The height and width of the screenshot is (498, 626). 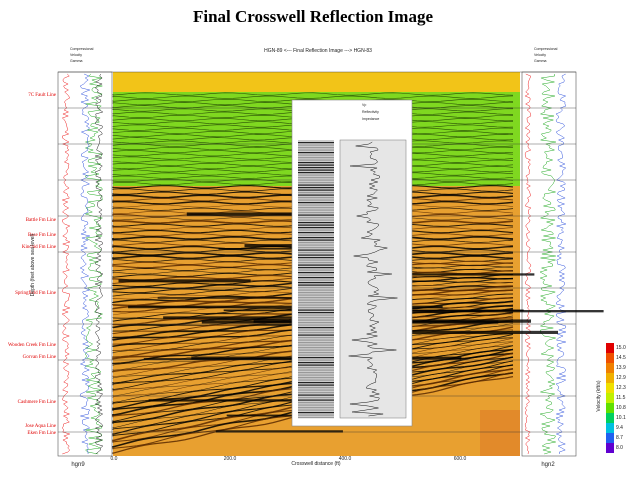 What do you see at coordinates (39, 247) in the screenshot?
I see `formation-label: Kincaid Fm Line` at bounding box center [39, 247].